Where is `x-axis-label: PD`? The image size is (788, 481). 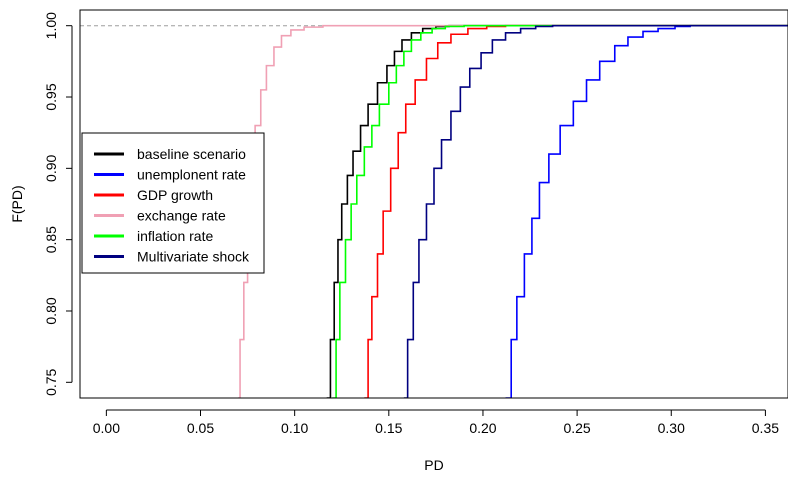 x-axis-label: PD is located at coordinates (433, 465).